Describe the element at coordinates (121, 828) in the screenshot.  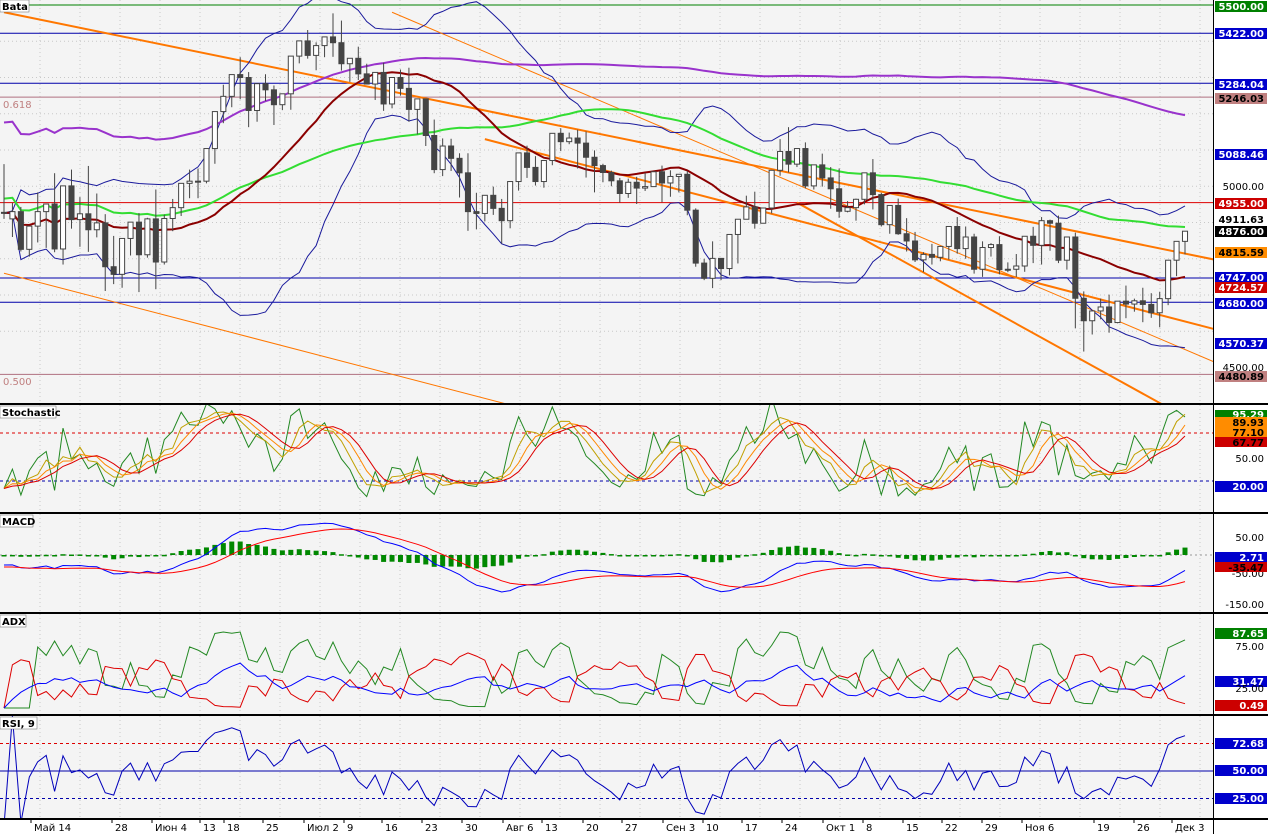
I see `time-label-1: 28` at that location.